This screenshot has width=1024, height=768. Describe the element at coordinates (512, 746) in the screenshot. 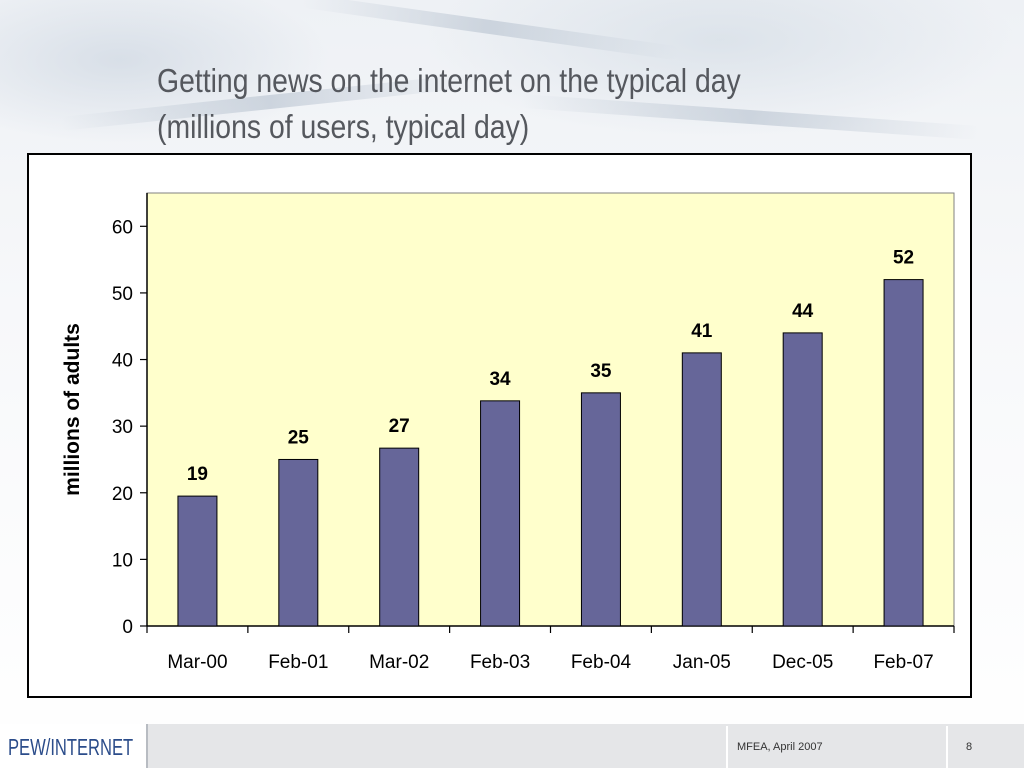

I see `footer-bar: PEW/INTERNET MFEA, April 2007 8` at that location.